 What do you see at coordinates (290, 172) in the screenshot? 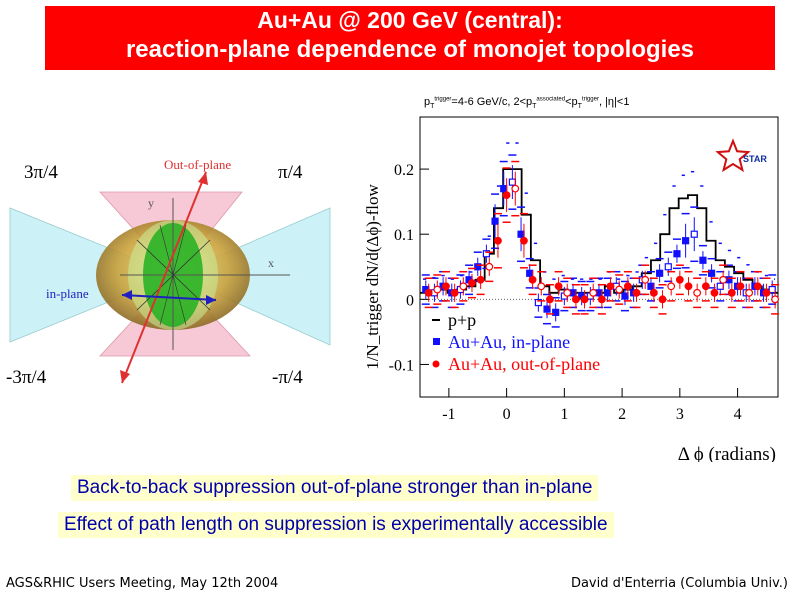
I see `angle-label-pi-4: π/4` at bounding box center [290, 172].